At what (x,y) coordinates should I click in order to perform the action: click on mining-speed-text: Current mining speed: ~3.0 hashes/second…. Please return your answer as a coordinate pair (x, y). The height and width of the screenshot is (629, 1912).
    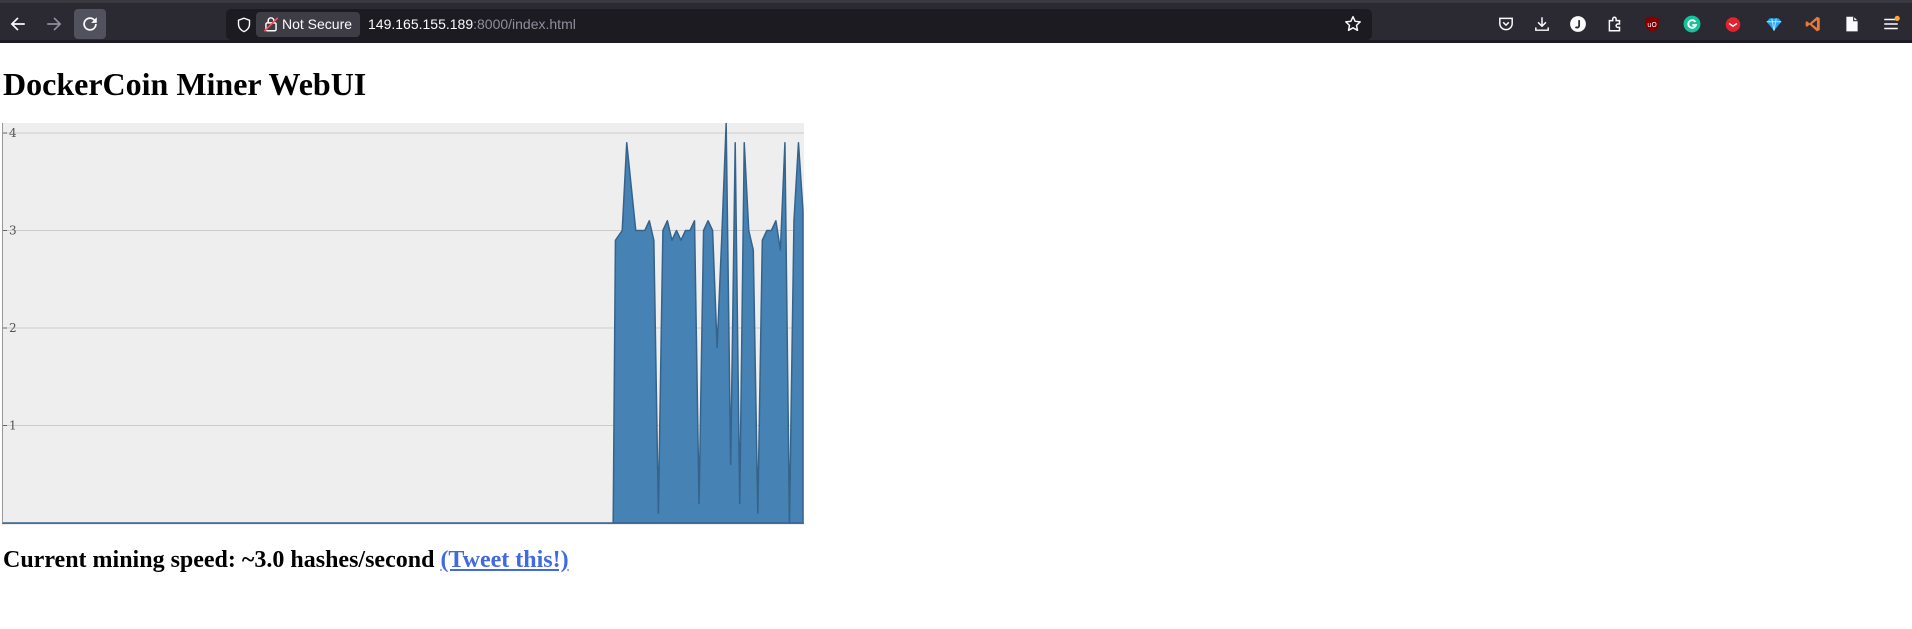
    Looking at the image, I should click on (286, 560).